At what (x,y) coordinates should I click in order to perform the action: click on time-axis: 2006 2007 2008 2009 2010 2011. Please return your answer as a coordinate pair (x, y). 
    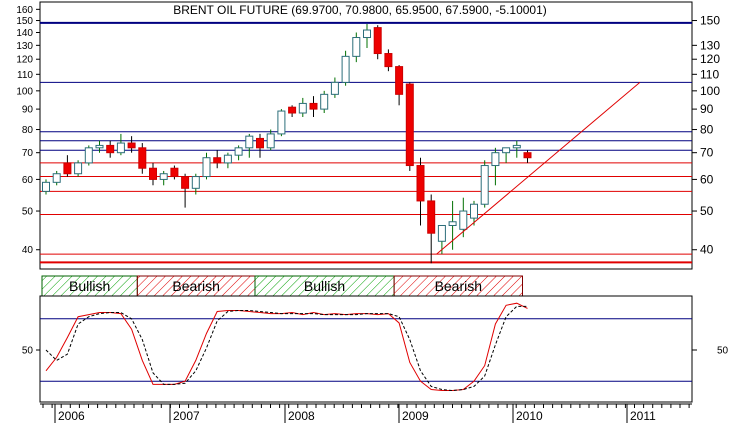
    Looking at the image, I should click on (366, 413).